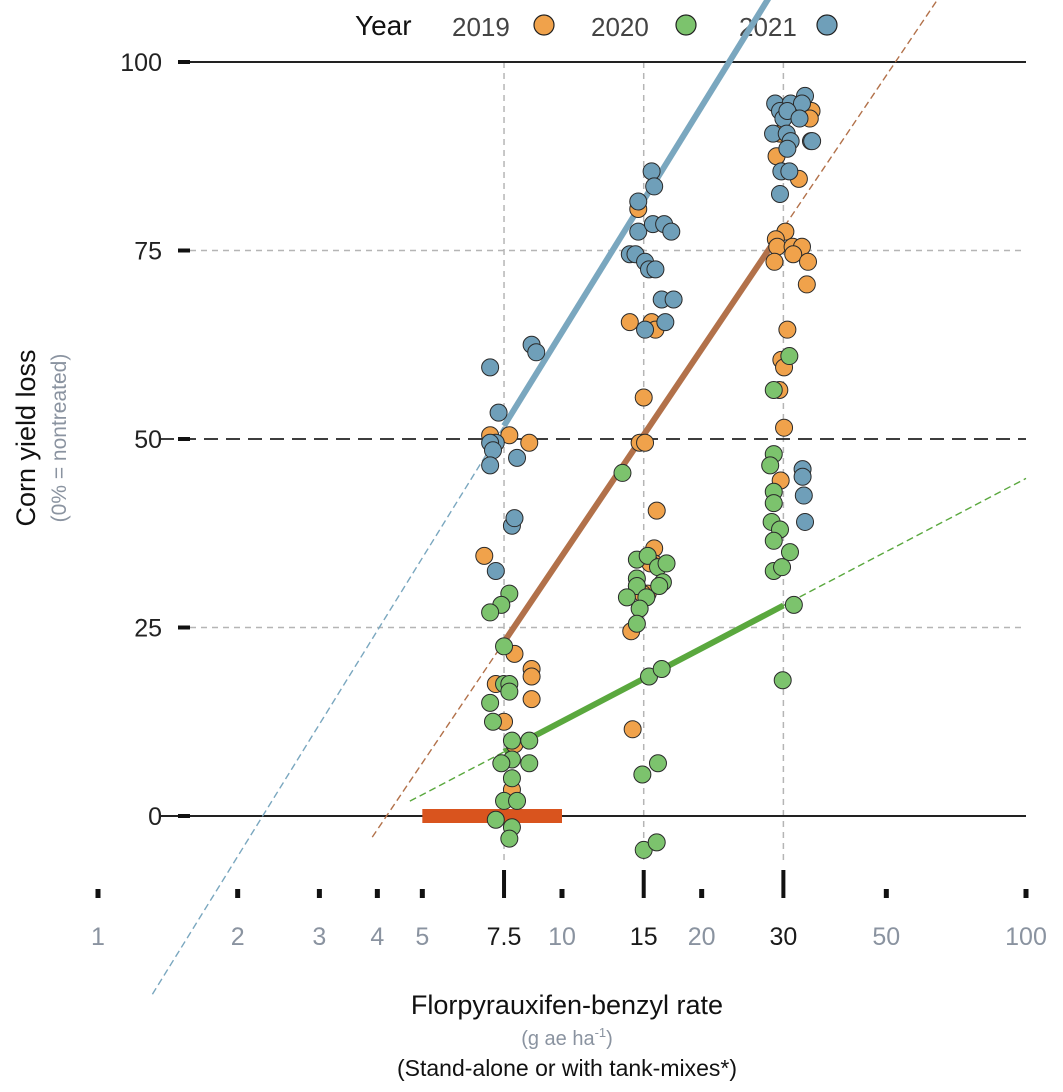 The image size is (1063, 1092). What do you see at coordinates (544, 25) in the screenshot?
I see `legend-marker-2019` at bounding box center [544, 25].